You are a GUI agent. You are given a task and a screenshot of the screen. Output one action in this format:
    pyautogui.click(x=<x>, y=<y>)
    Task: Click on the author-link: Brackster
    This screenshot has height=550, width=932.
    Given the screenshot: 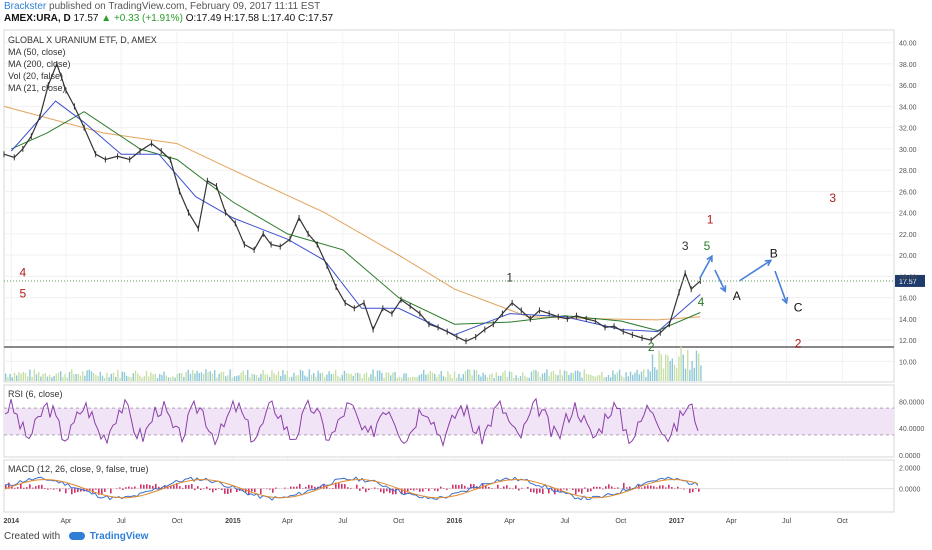 What is the action you would take?
    pyautogui.click(x=25, y=6)
    